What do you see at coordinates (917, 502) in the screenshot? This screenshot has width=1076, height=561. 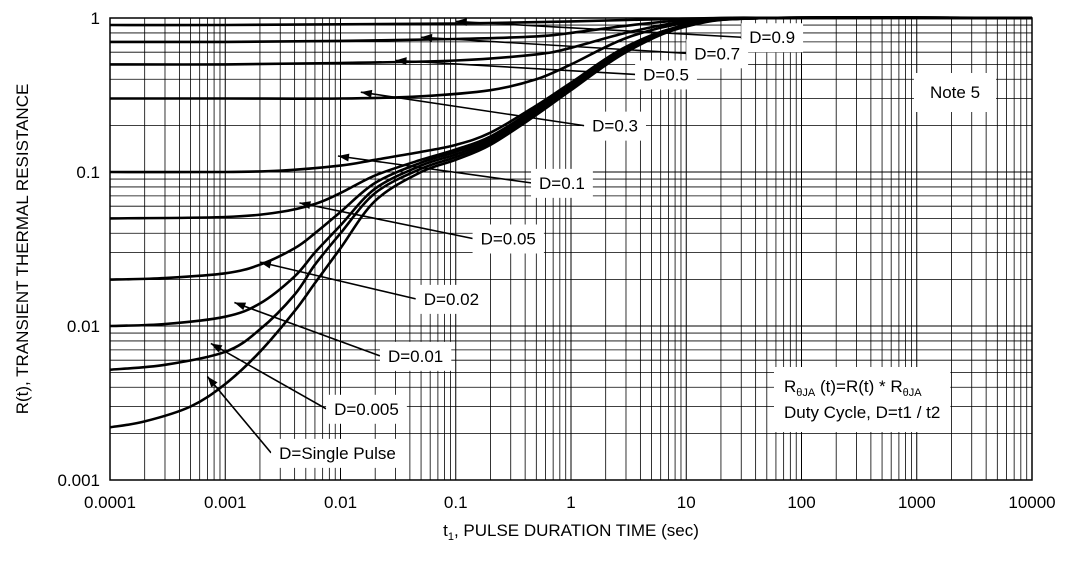 I see `x-tick-label: 1000` at bounding box center [917, 502].